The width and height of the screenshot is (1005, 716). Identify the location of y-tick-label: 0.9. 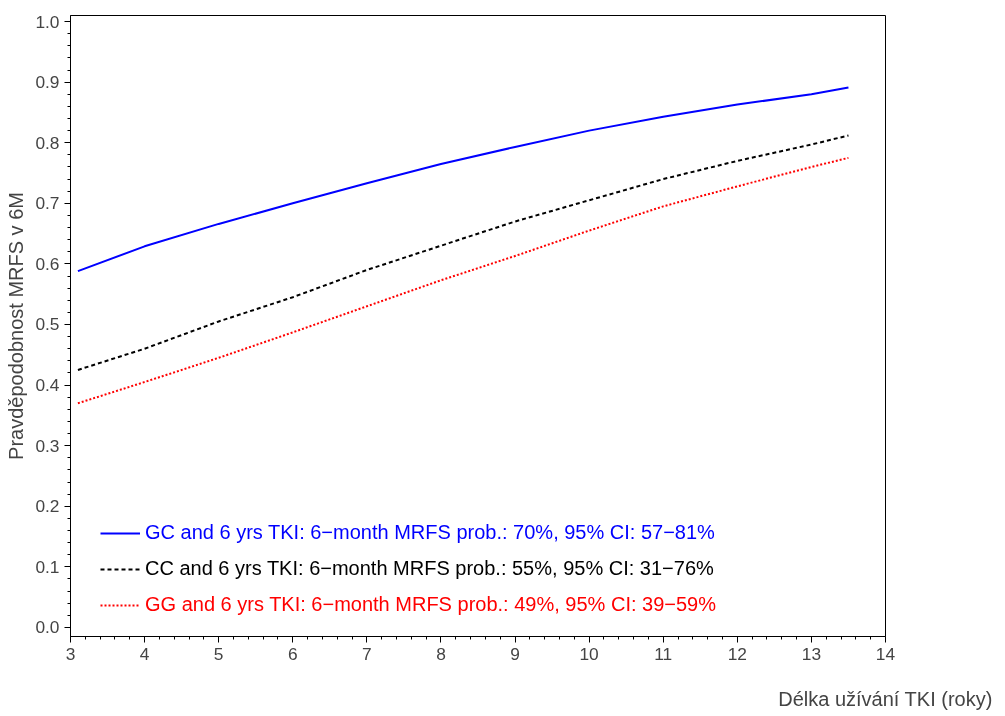
(47, 82).